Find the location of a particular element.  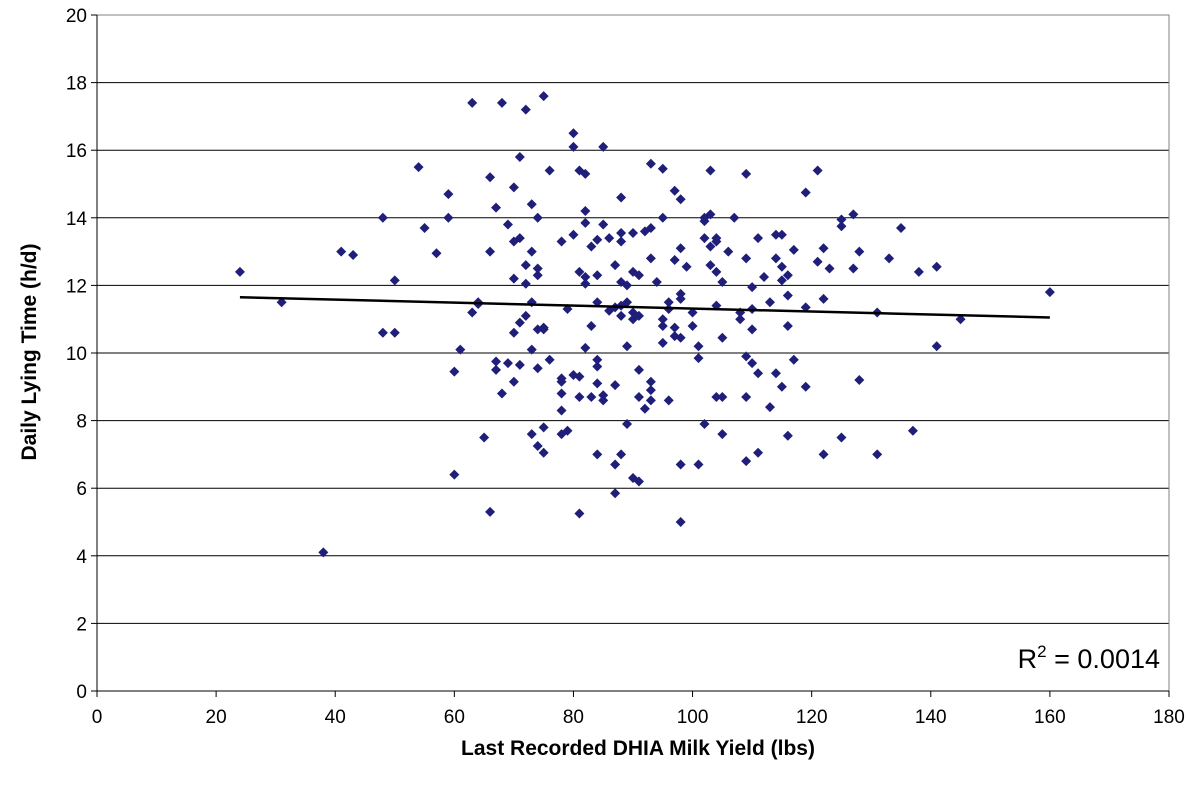

y-tick-label-4: 8 is located at coordinates (81, 422).